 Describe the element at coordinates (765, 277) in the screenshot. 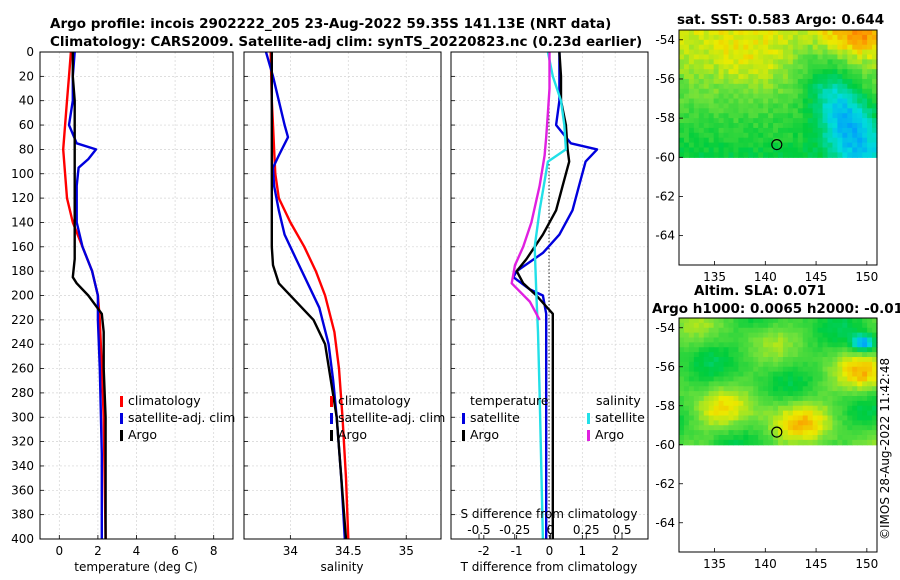

I see `lon-tick-label: 140` at that location.